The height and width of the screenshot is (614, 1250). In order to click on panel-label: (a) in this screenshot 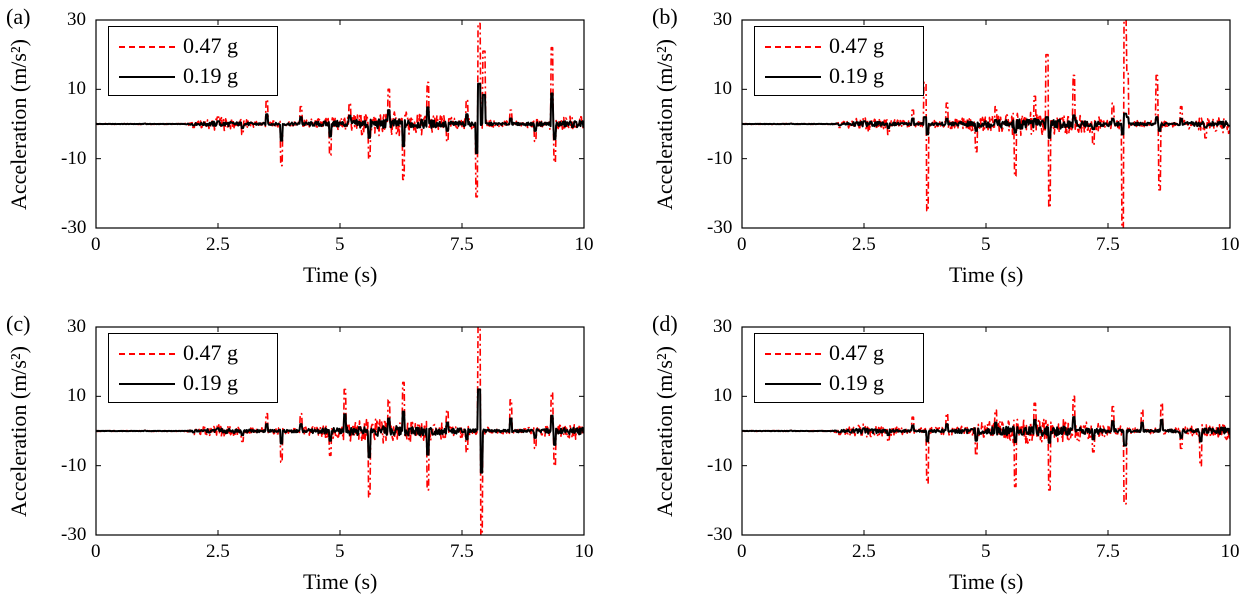, I will do `click(18, 16)`.